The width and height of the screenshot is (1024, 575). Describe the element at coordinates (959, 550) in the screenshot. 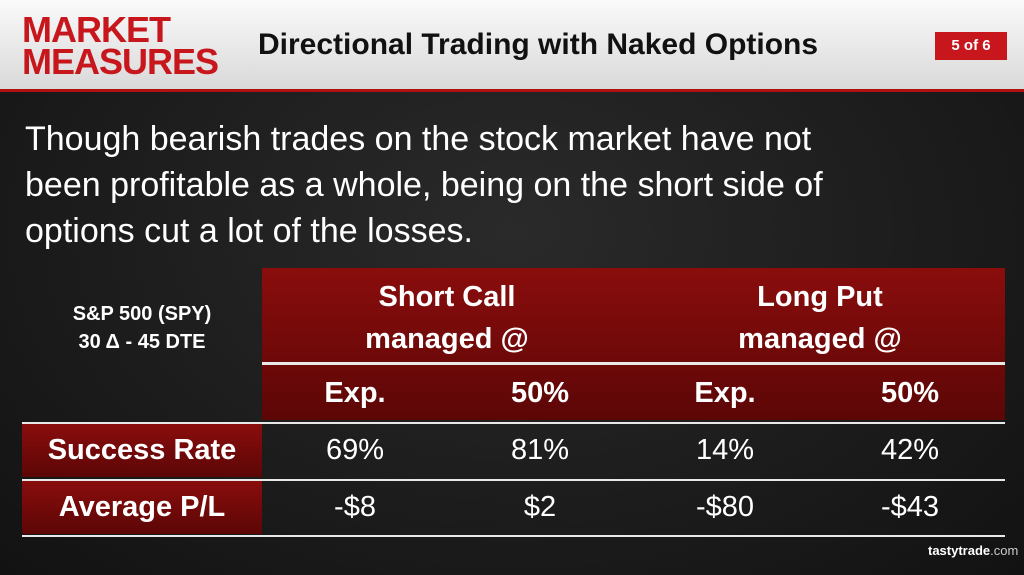

I see `brand: tastytrade` at that location.